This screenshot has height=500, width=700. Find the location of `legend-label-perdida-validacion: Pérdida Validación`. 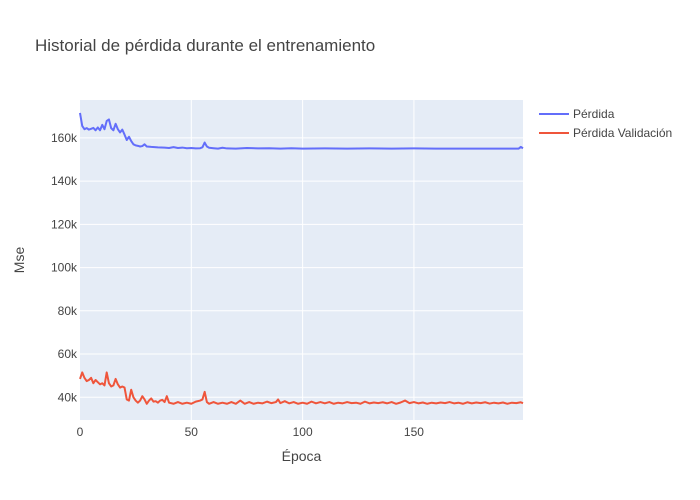

legend-label-perdida-validacion: Pérdida Validación is located at coordinates (622, 133).